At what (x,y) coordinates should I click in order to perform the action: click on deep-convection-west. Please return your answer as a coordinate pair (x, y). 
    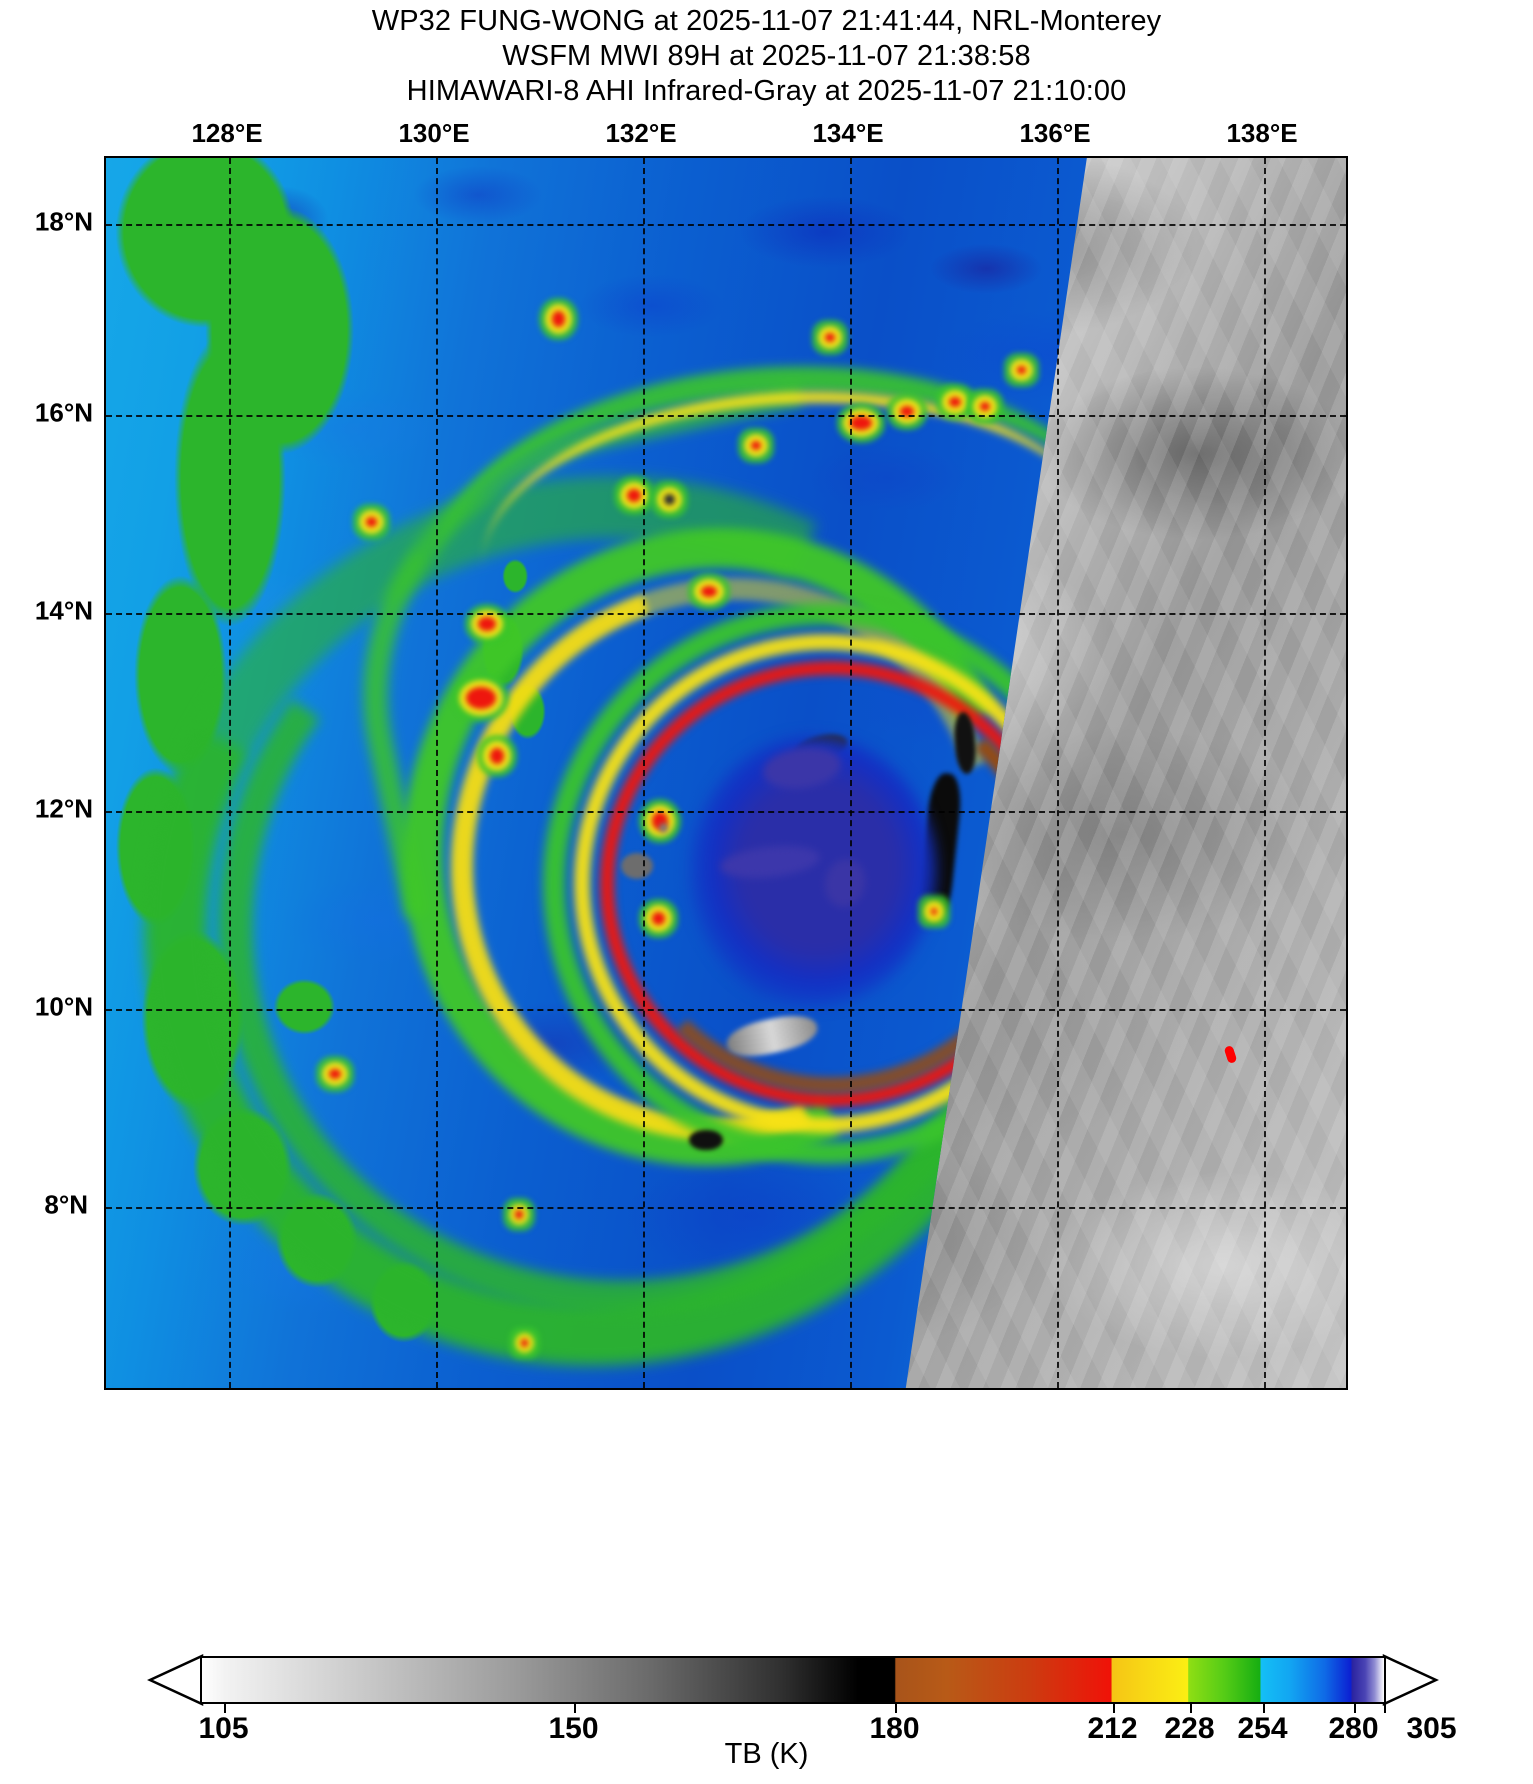
    Looking at the image, I should click on (636, 865).